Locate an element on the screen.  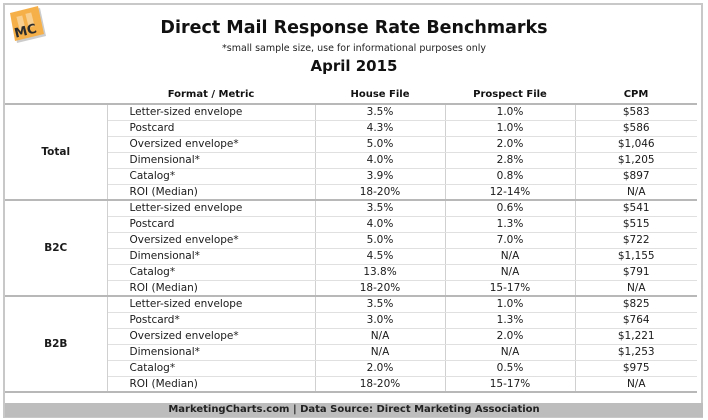
table-row: Oversized envelope* N/A 2.0% $1,221 is located at coordinates (351, 336).